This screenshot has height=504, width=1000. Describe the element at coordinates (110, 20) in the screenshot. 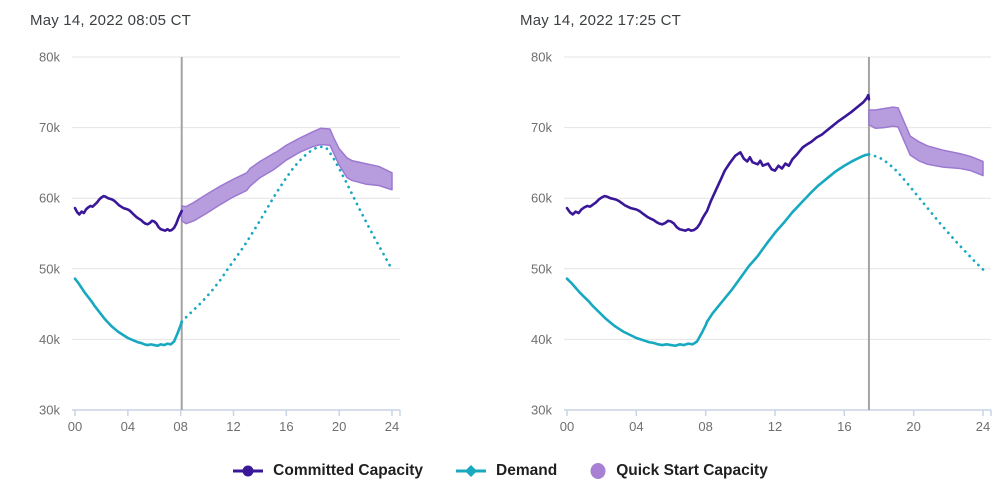

I see `chart-title: May 14, 2022 08:05 CT` at that location.